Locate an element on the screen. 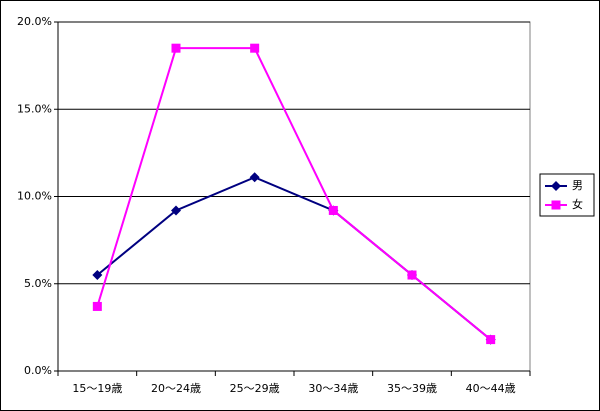 This screenshot has width=600, height=411. x-tick-label: 35〜39歳 is located at coordinates (412, 388).